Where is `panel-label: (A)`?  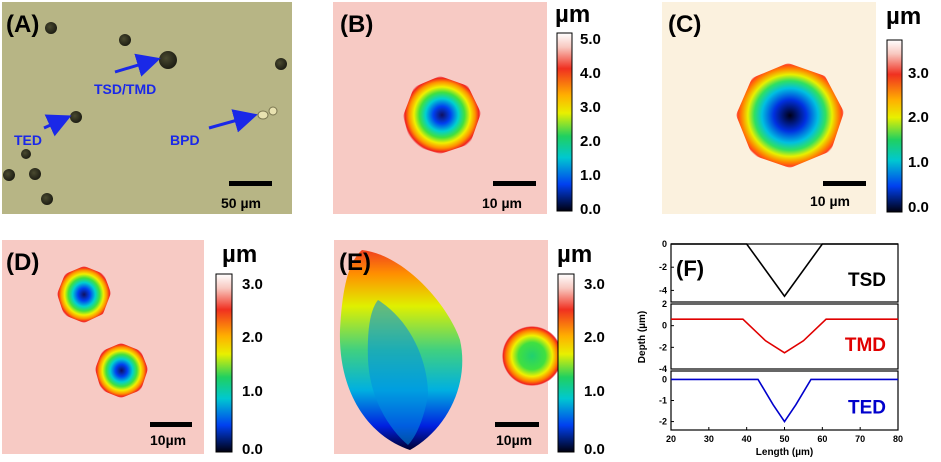 panel-label: (A) is located at coordinates (22, 24).